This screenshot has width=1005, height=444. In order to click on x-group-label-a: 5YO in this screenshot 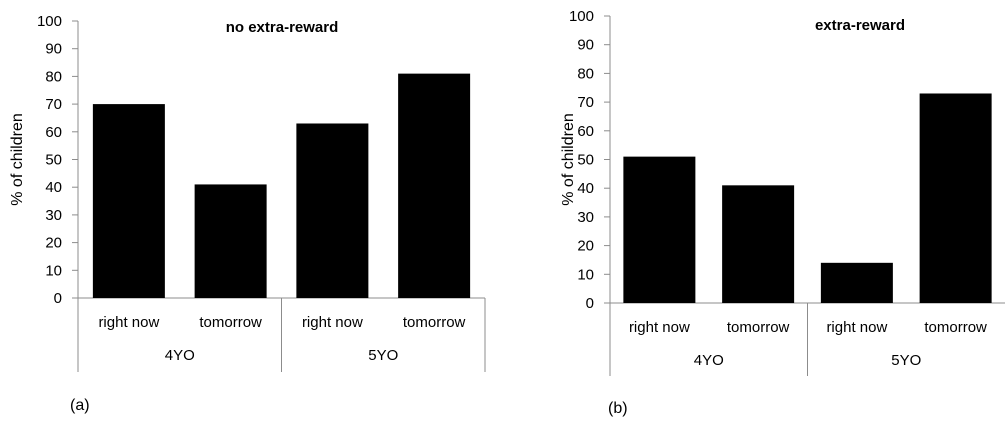, I will do `click(383, 355)`.